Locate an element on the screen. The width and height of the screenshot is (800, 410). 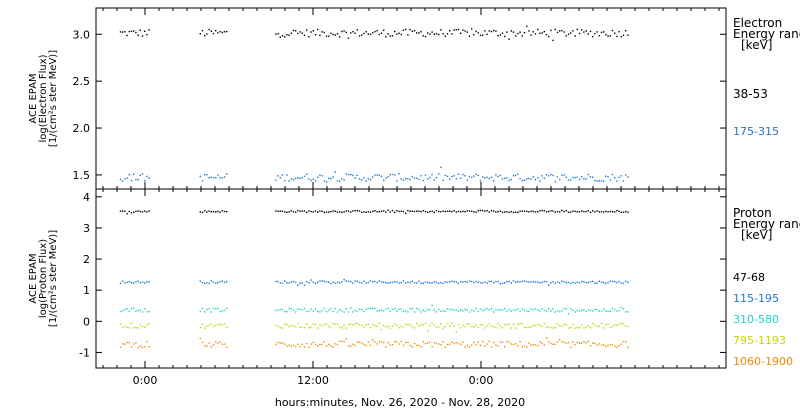
x-tick-label: 0:00 is located at coordinates (481, 380).